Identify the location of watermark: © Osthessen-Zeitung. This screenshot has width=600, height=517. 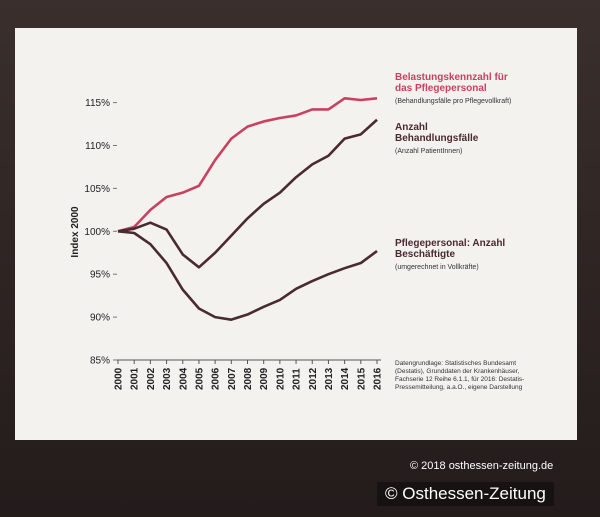
(465, 494).